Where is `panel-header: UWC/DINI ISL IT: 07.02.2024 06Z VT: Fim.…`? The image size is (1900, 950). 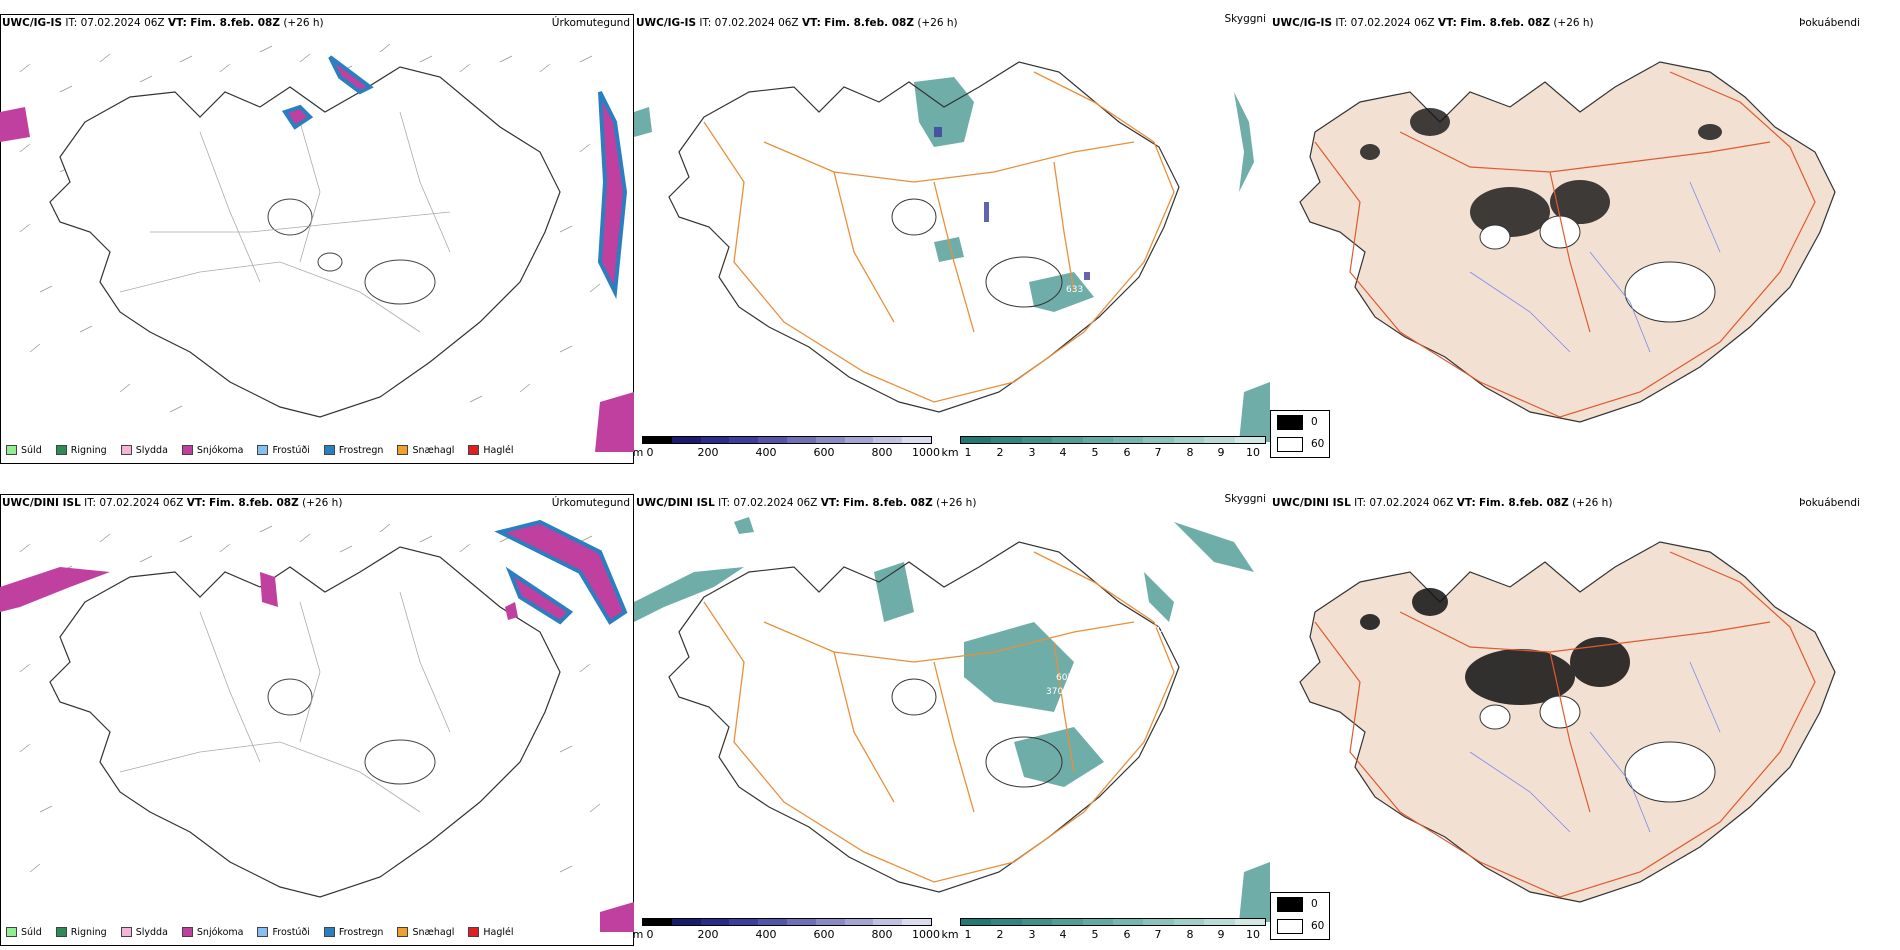 panel-header: UWC/DINI ISL IT: 07.02.2024 06Z VT: Fim.… is located at coordinates (952, 503).